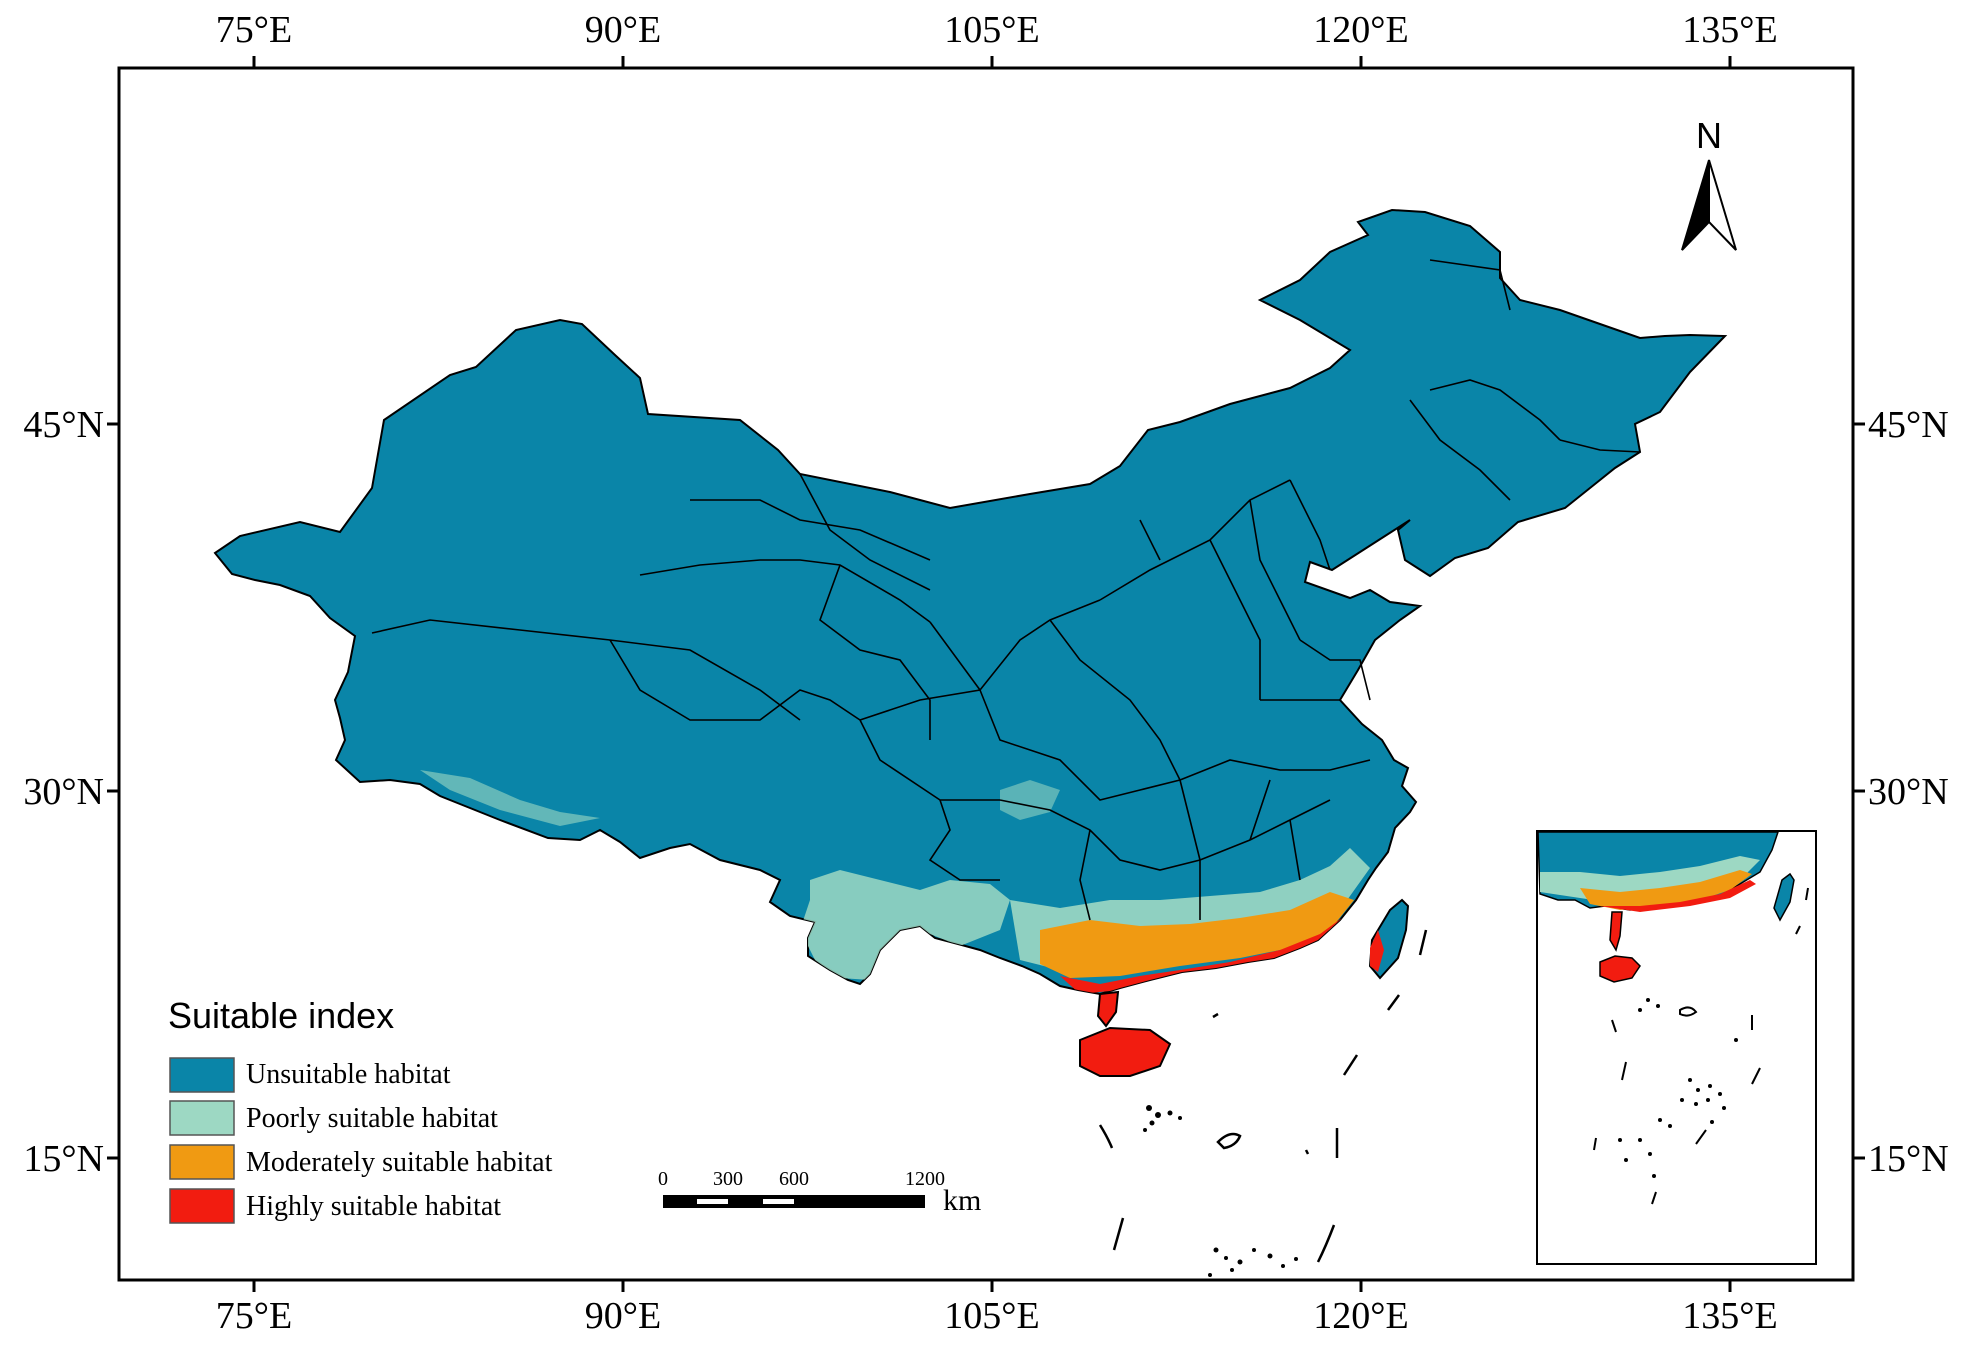  What do you see at coordinates (819, 1192) in the screenshot?
I see `scale-bar: 0 300 600 1200 km` at bounding box center [819, 1192].